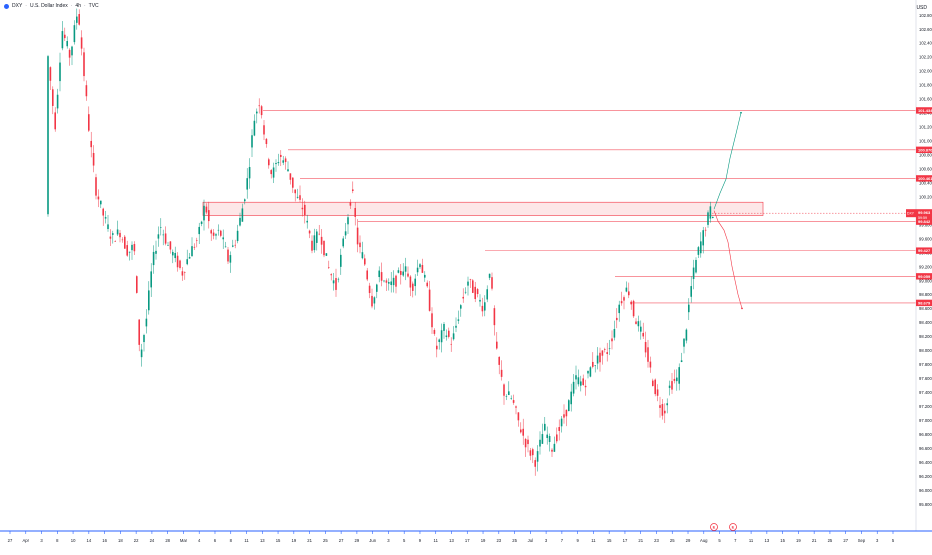 The height and width of the screenshot is (555, 932). Describe the element at coordinates (925, 322) in the screenshot. I see `price-tick-label: 98.400` at that location.